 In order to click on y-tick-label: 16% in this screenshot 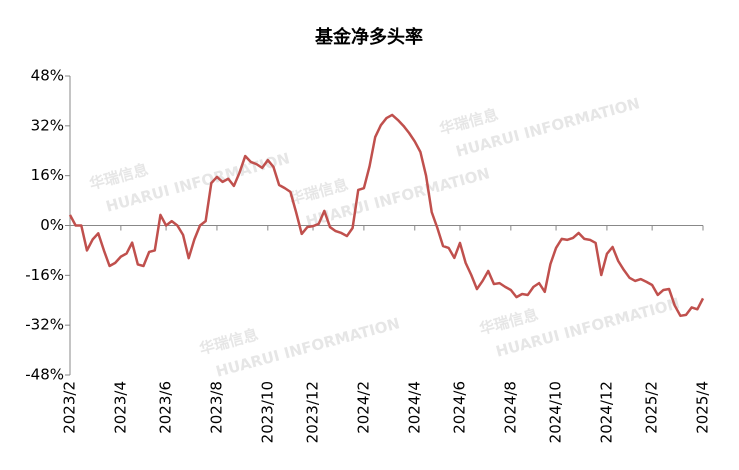, I will do `click(47, 175)`.